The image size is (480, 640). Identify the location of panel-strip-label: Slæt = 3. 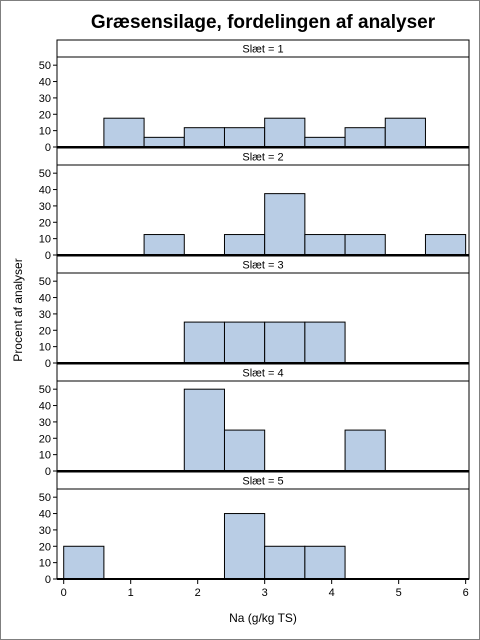
(262, 266).